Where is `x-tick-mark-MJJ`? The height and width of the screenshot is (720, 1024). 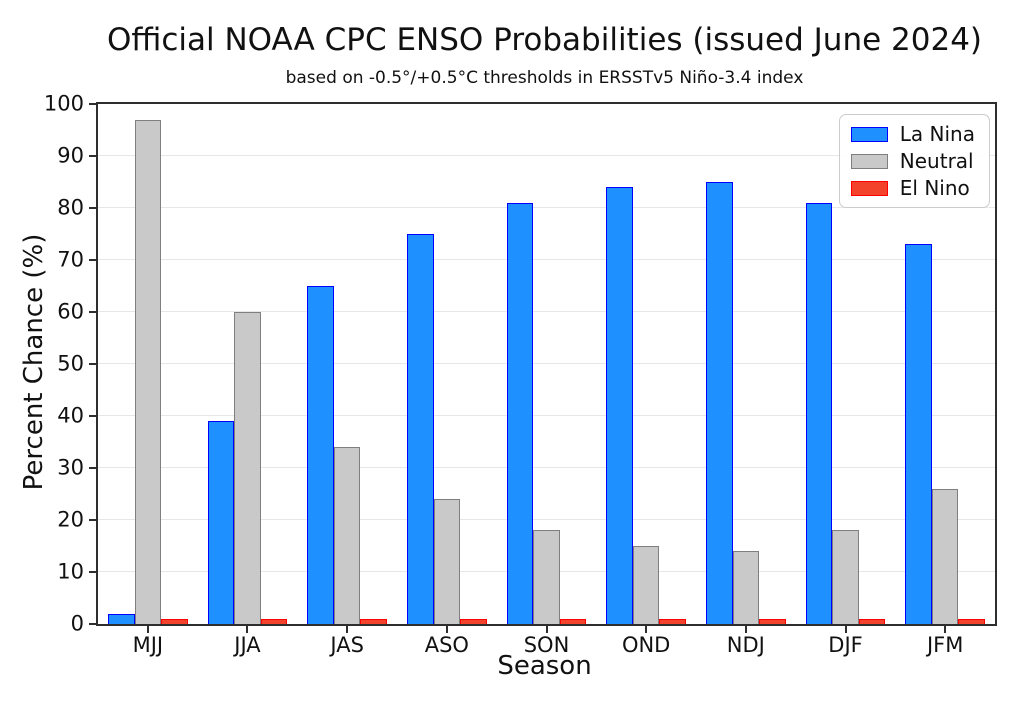 x-tick-mark-MJJ is located at coordinates (147, 629).